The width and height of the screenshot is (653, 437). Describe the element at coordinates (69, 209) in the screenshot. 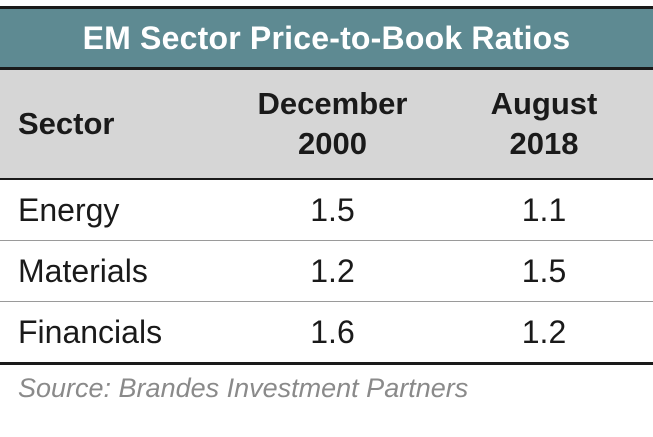

I see `row-sector: Energy` at that location.